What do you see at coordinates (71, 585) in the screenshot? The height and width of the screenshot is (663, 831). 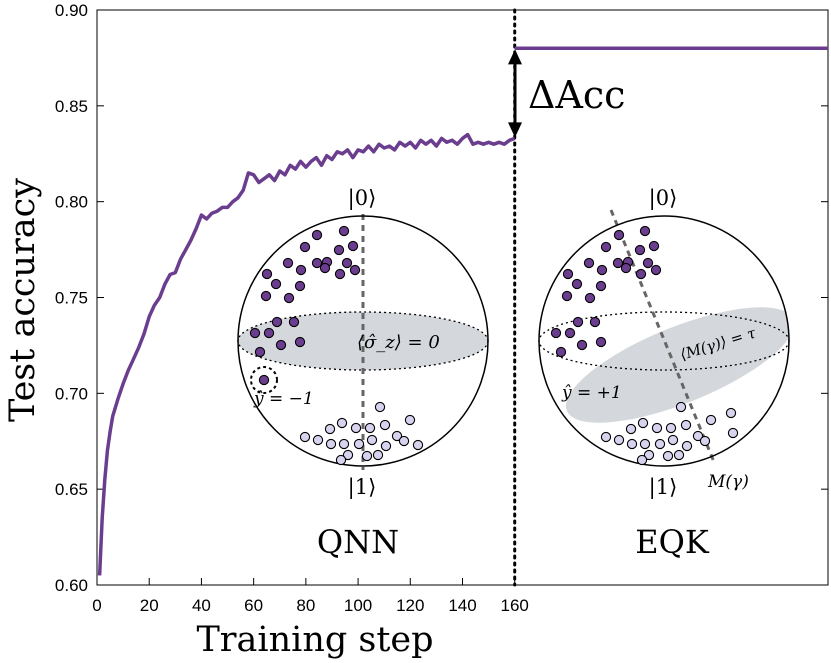 I see `y-tick-label: 0.60` at bounding box center [71, 585].